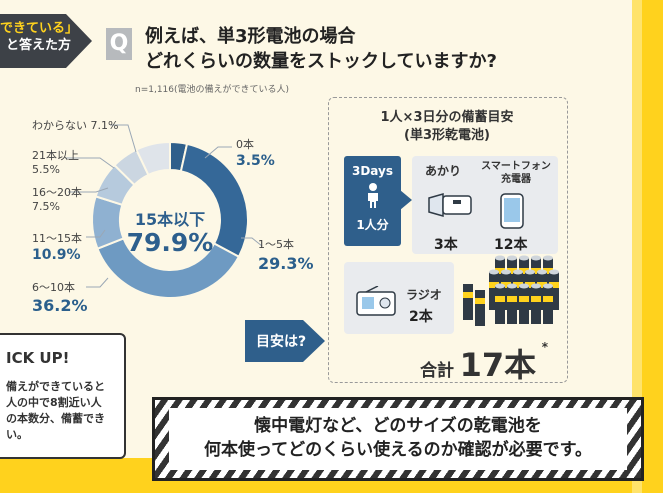 This screenshot has width=663, height=493. I want to click on label-1-5-name: 1〜5本, so click(276, 244).